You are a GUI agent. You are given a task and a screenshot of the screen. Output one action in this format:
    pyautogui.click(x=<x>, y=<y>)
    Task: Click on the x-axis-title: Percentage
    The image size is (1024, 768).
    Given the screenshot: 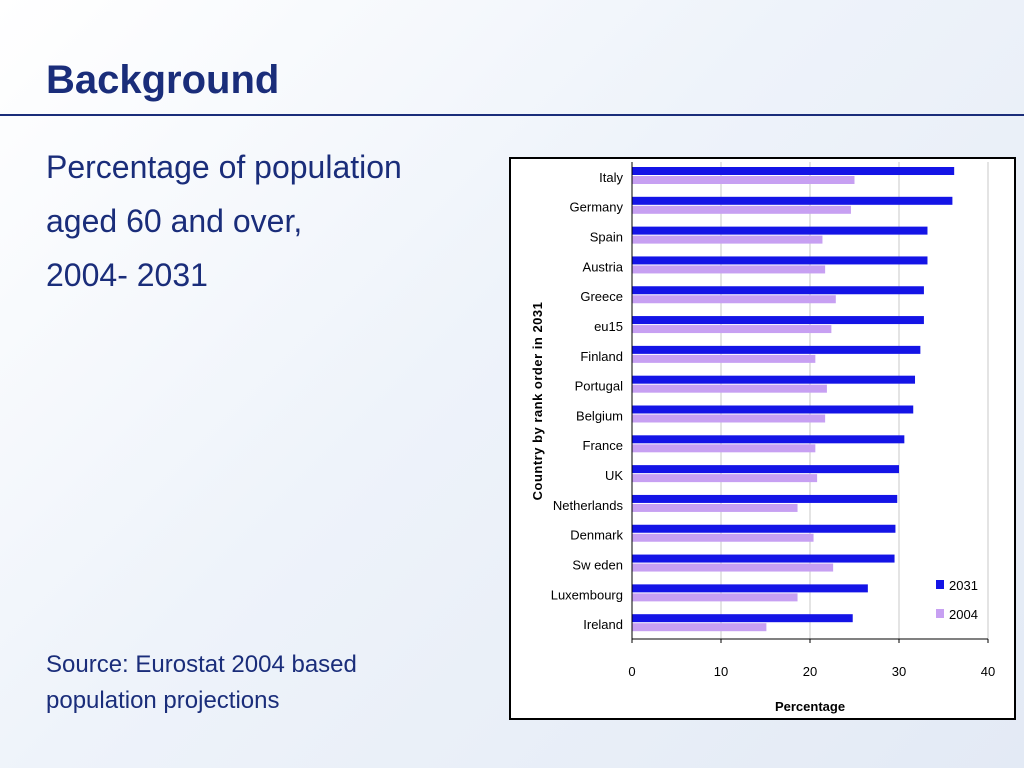 What is the action you would take?
    pyautogui.click(x=810, y=706)
    